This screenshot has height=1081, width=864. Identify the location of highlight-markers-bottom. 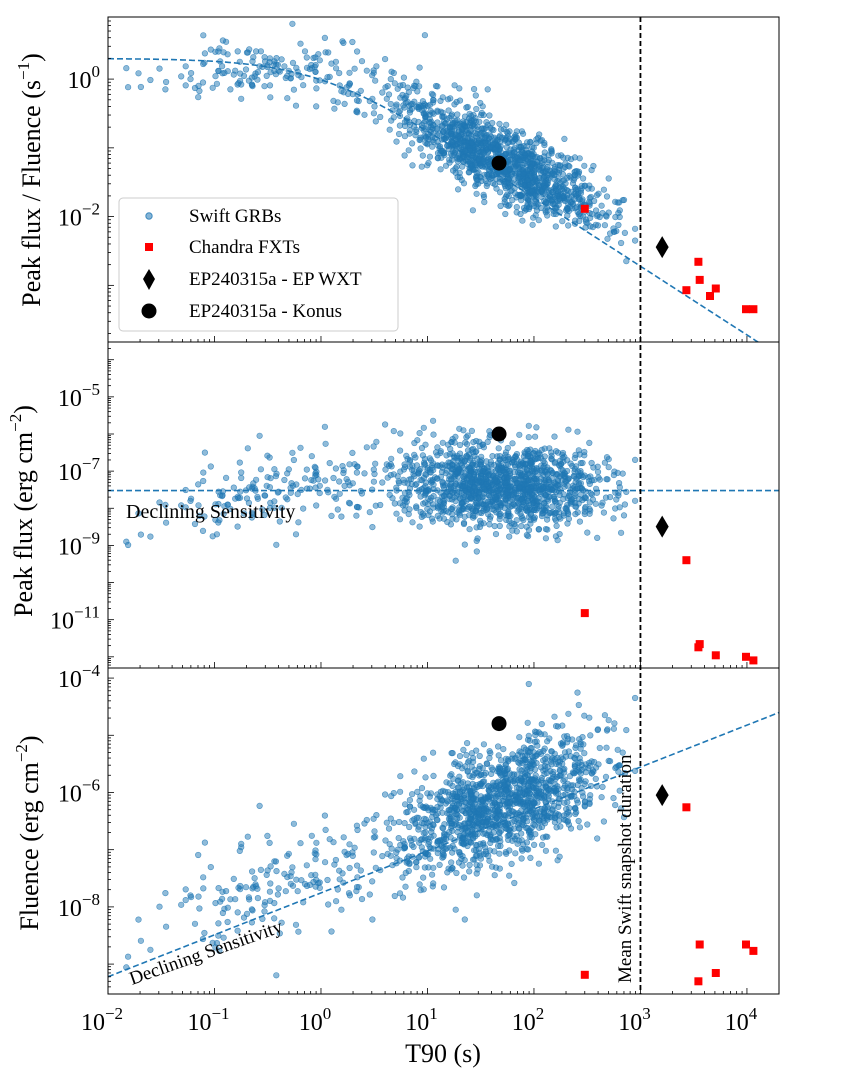
(624, 851).